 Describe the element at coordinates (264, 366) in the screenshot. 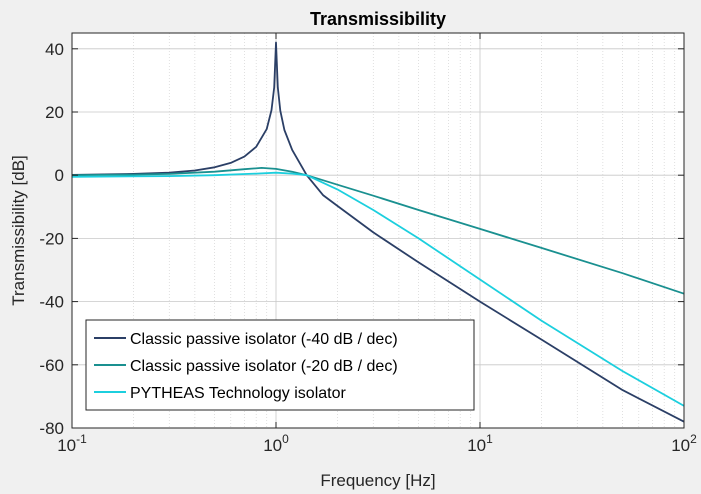

I see `legend-label-20db: Classic passive isolator (-20 dB / dec)` at that location.